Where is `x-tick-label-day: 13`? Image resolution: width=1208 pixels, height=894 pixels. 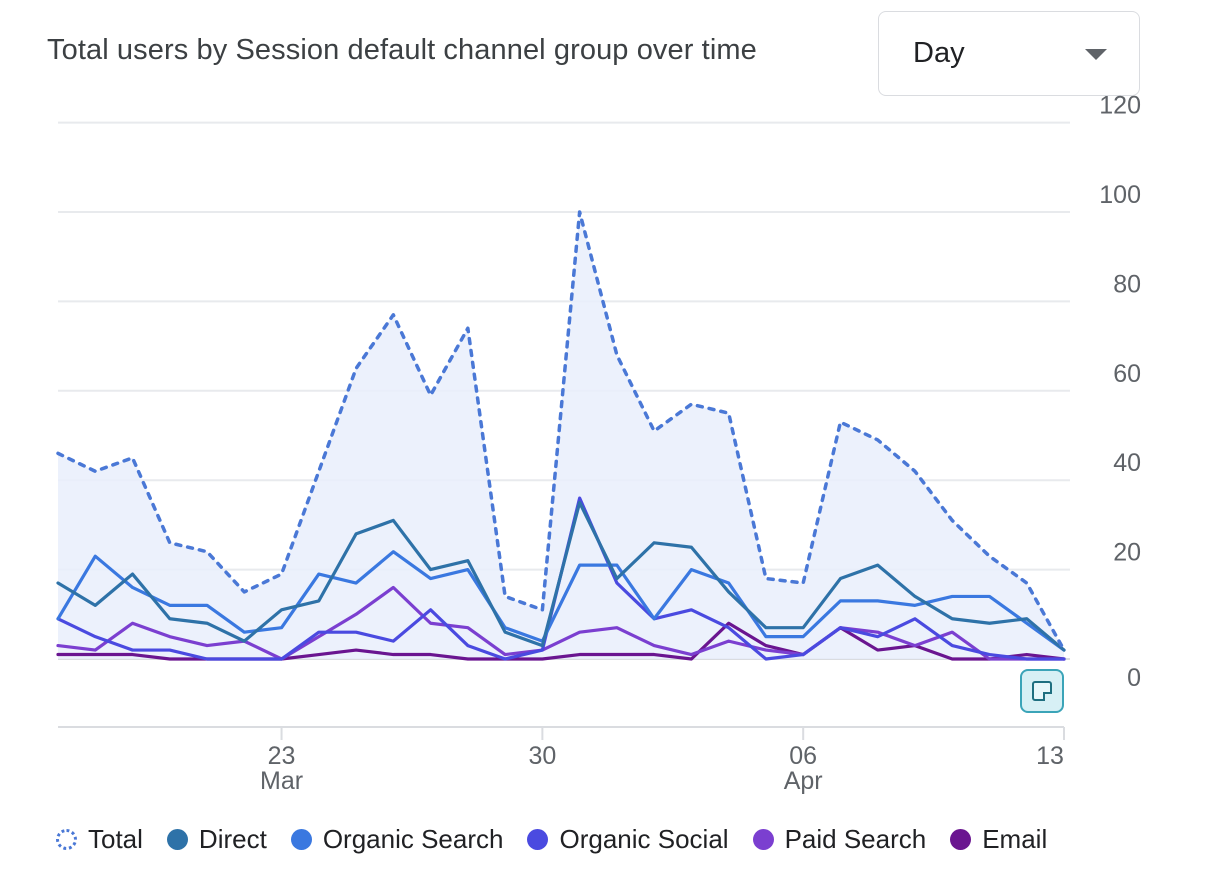
x-tick-label-day: 13 is located at coordinates (1050, 756).